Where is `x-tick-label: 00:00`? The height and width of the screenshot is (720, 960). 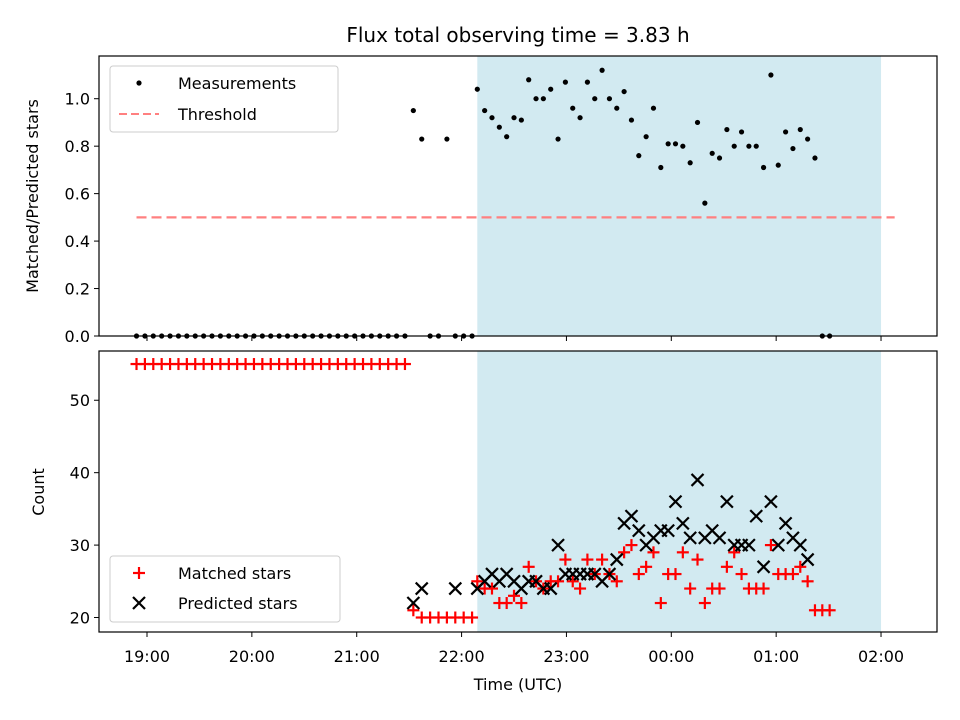 x-tick-label: 00:00 is located at coordinates (671, 656).